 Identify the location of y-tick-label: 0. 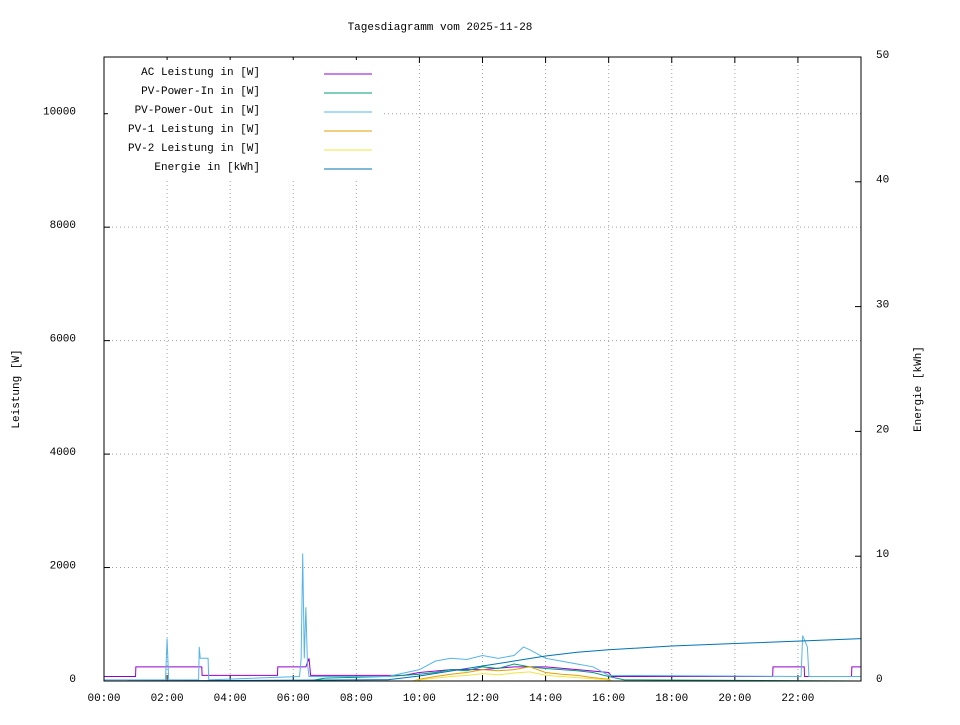
(72, 680).